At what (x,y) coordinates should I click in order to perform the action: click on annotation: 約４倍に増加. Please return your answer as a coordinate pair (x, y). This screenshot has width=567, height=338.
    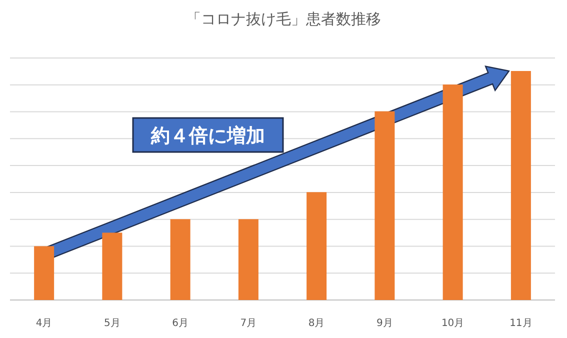
    Looking at the image, I should click on (207, 136).